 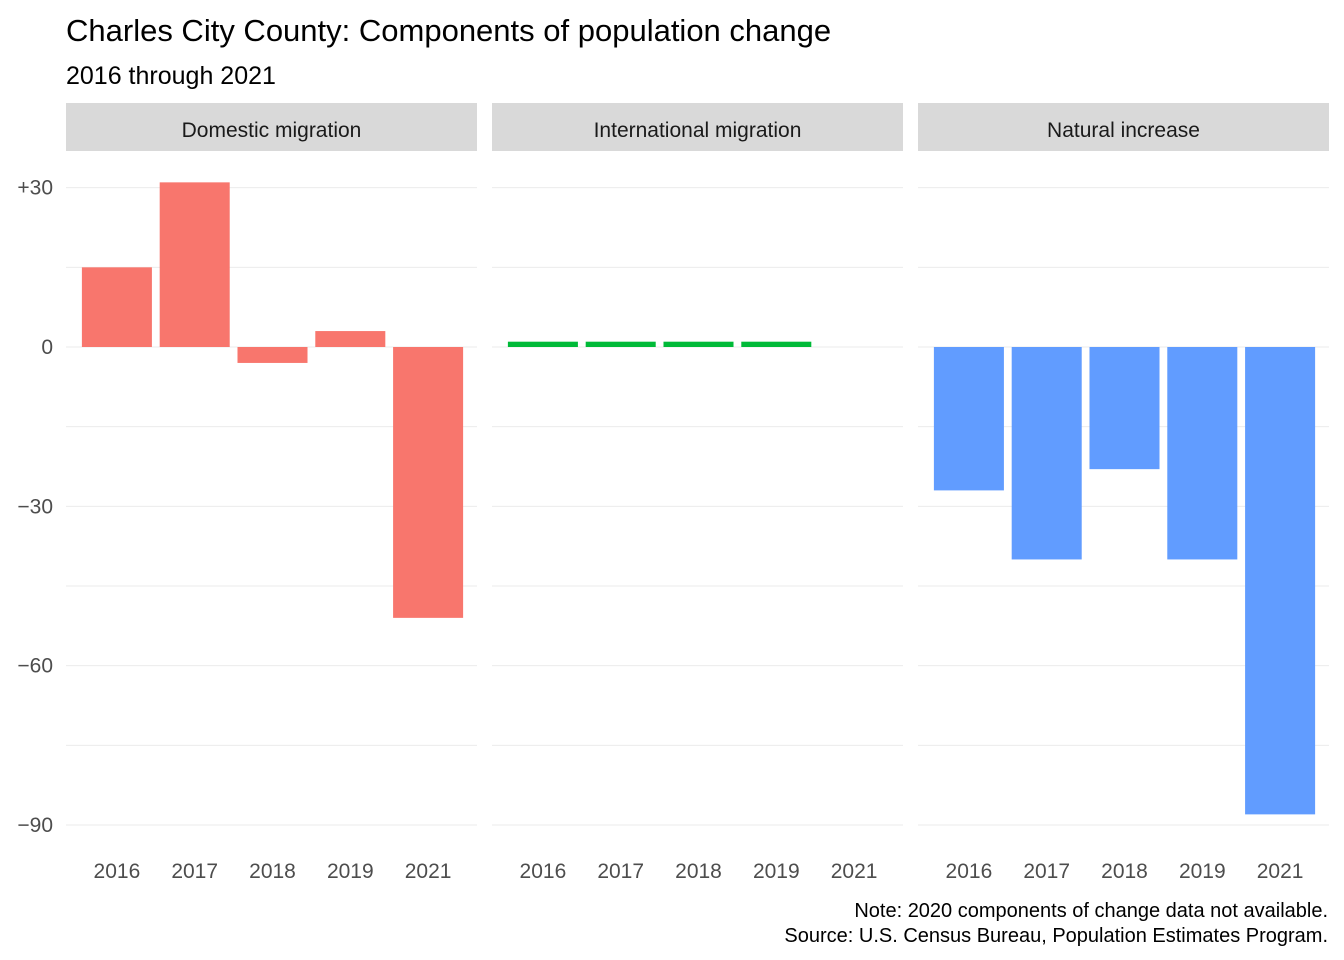 I want to click on y-tick-label: −30, so click(x=35, y=506).